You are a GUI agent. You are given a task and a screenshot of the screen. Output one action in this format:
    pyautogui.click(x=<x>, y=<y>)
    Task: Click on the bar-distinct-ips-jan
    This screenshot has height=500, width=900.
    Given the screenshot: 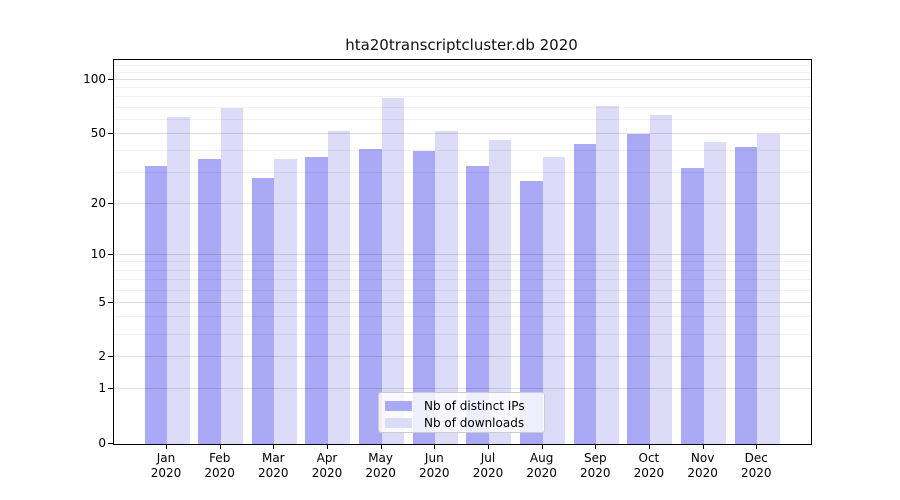 What is the action you would take?
    pyautogui.click(x=155, y=304)
    